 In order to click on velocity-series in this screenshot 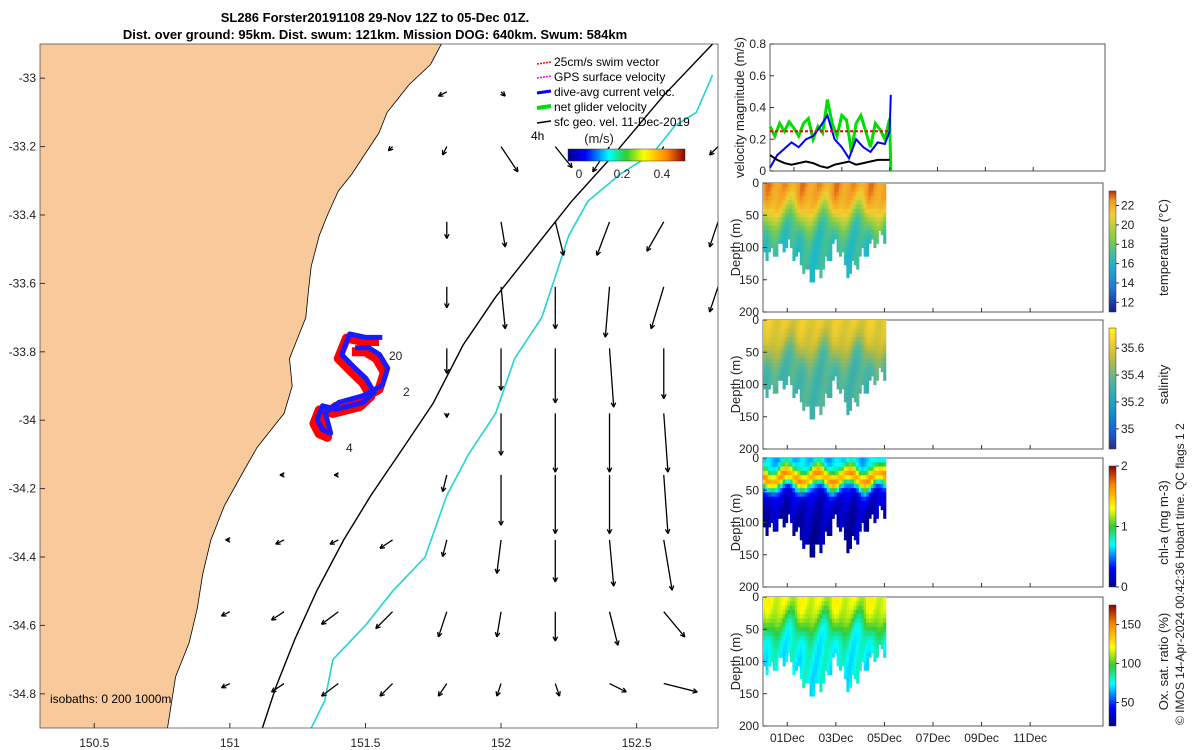, I will do `click(830, 135)`.